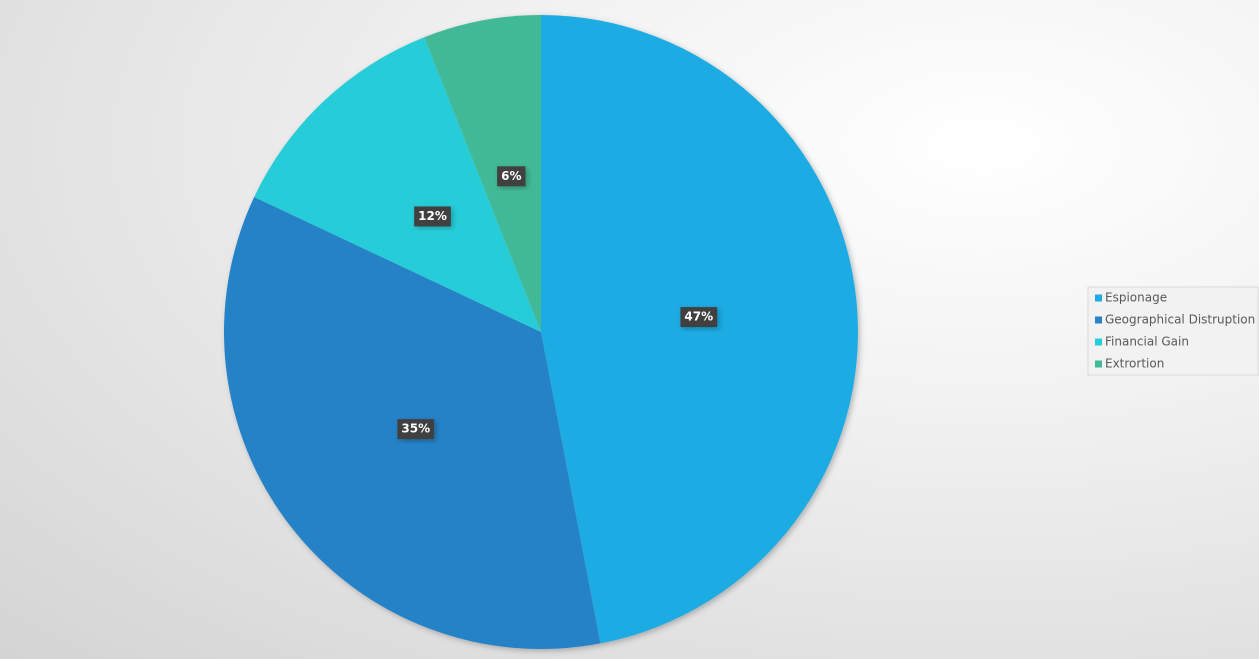  I want to click on legend-label: Geographical Distruption, so click(1180, 320).